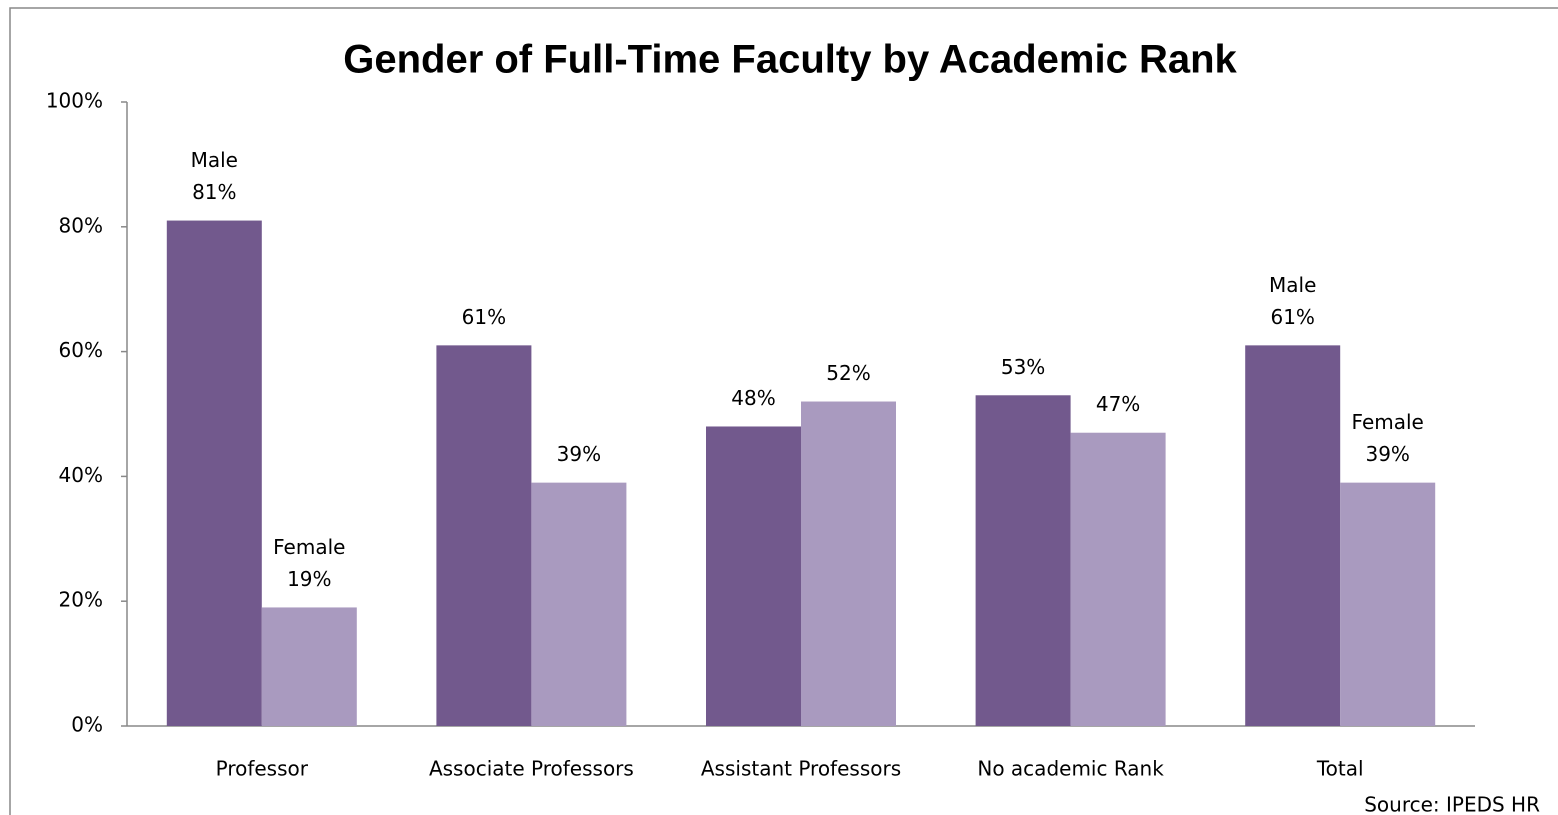  Describe the element at coordinates (309, 579) in the screenshot. I see `data-label: 19%` at that location.